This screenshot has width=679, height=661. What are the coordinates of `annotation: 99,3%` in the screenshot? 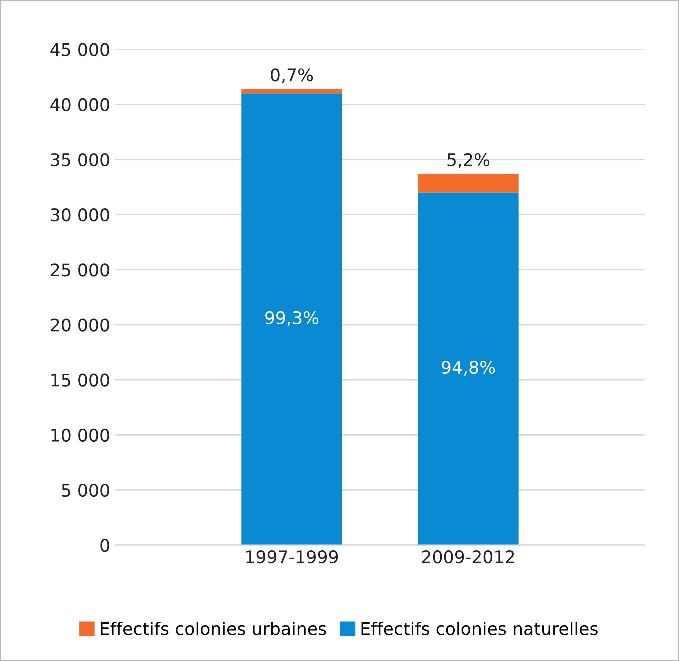 It's located at (292, 318).